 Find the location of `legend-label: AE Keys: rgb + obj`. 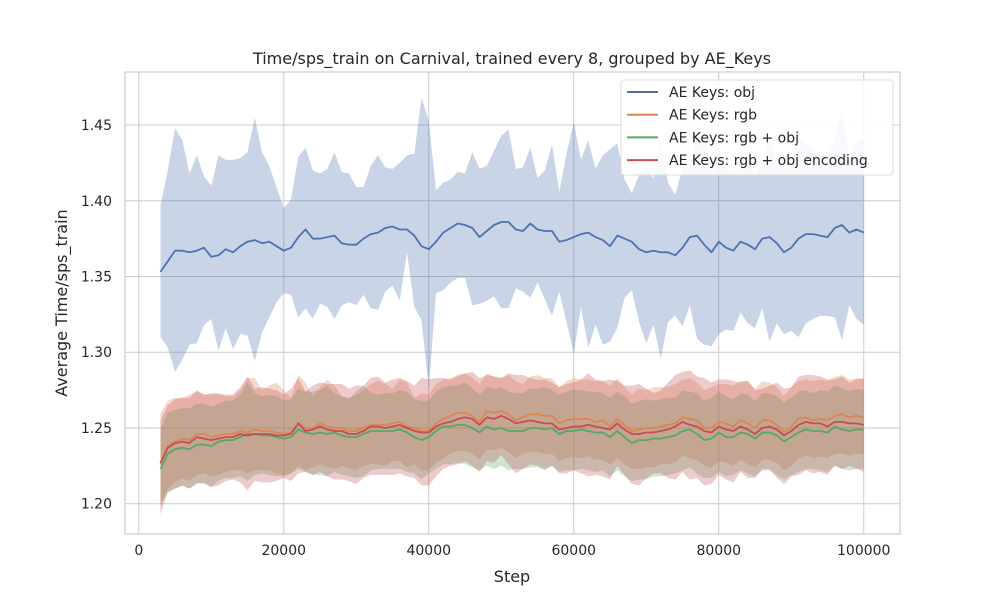

legend-label: AE Keys: rgb + obj is located at coordinates (734, 138).